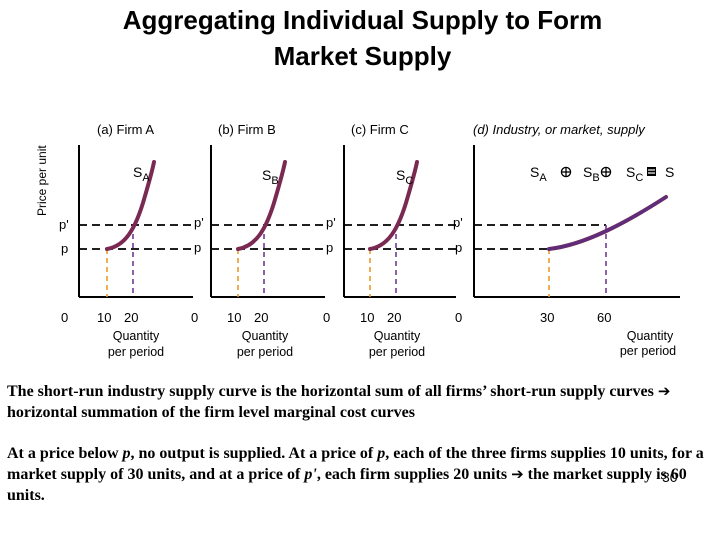  Describe the element at coordinates (64, 224) in the screenshot. I see `price-high-label-a: p'` at that location.